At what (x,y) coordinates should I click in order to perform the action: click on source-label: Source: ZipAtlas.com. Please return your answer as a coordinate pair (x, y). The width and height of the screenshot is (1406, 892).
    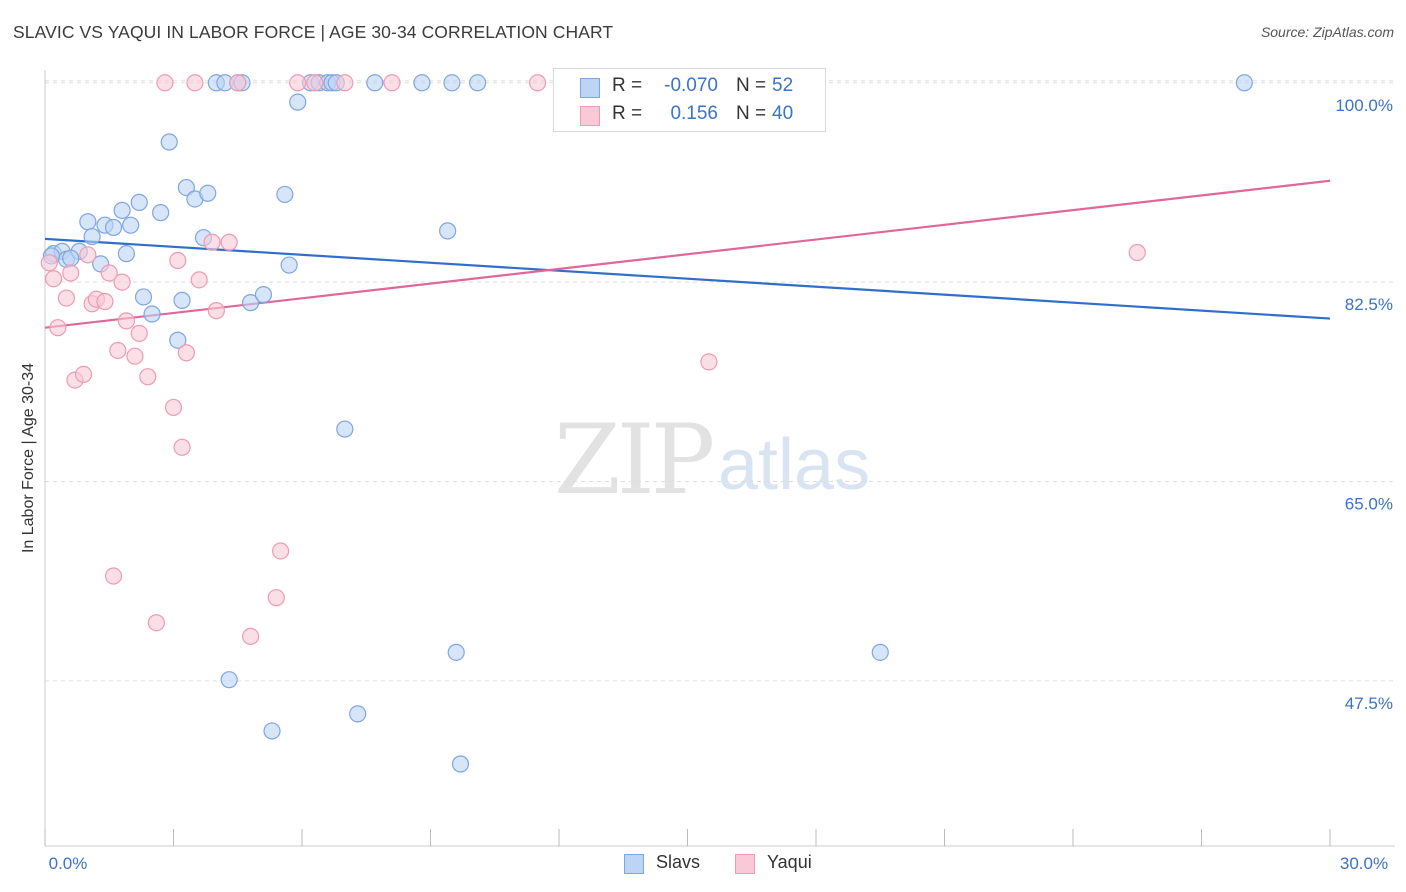
    Looking at the image, I should click on (1327, 32).